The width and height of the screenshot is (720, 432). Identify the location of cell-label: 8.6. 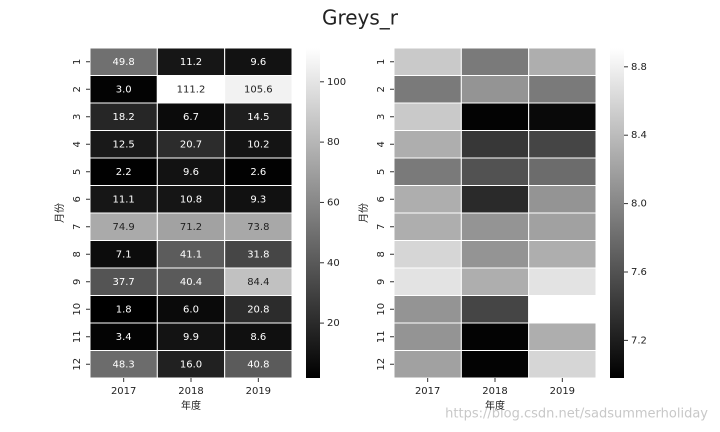
(258, 337).